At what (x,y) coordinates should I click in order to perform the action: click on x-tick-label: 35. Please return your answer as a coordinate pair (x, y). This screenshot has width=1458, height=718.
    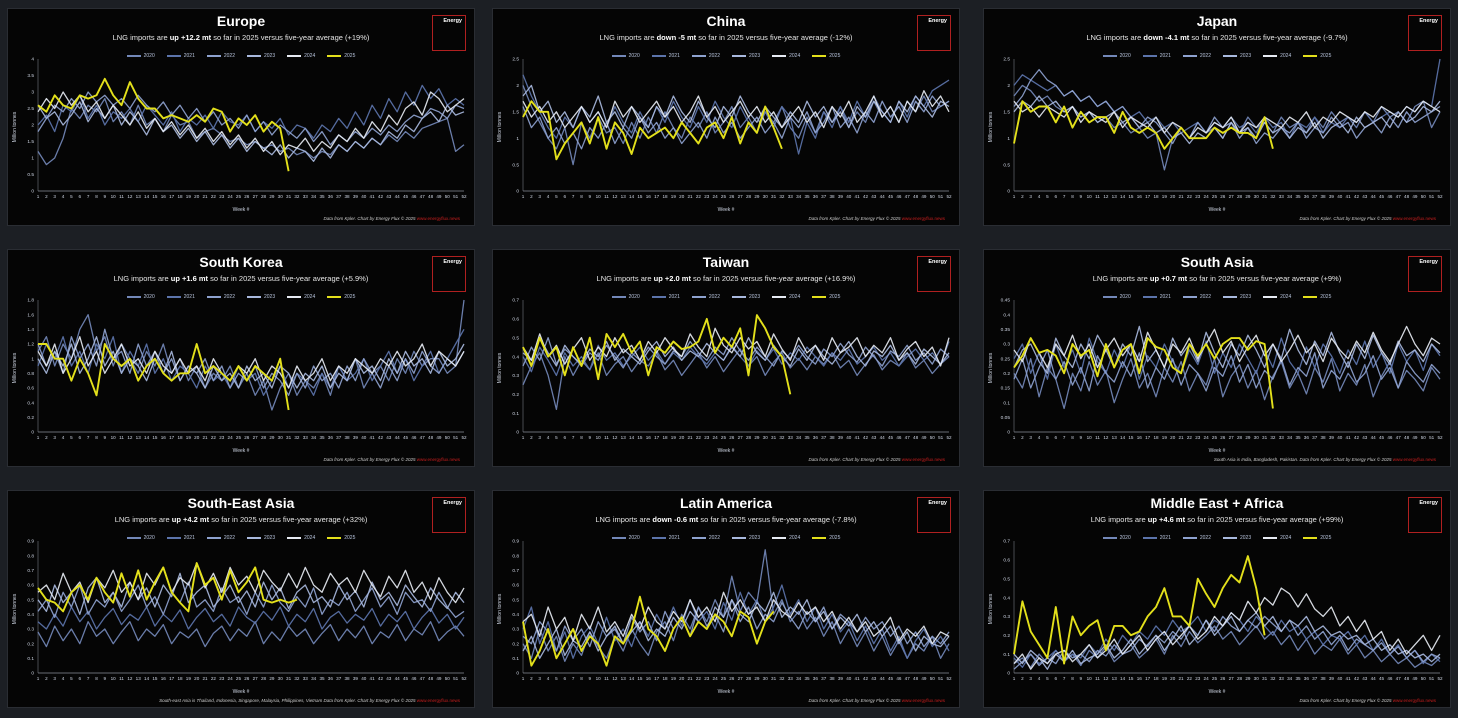
    Looking at the image, I should click on (807, 196).